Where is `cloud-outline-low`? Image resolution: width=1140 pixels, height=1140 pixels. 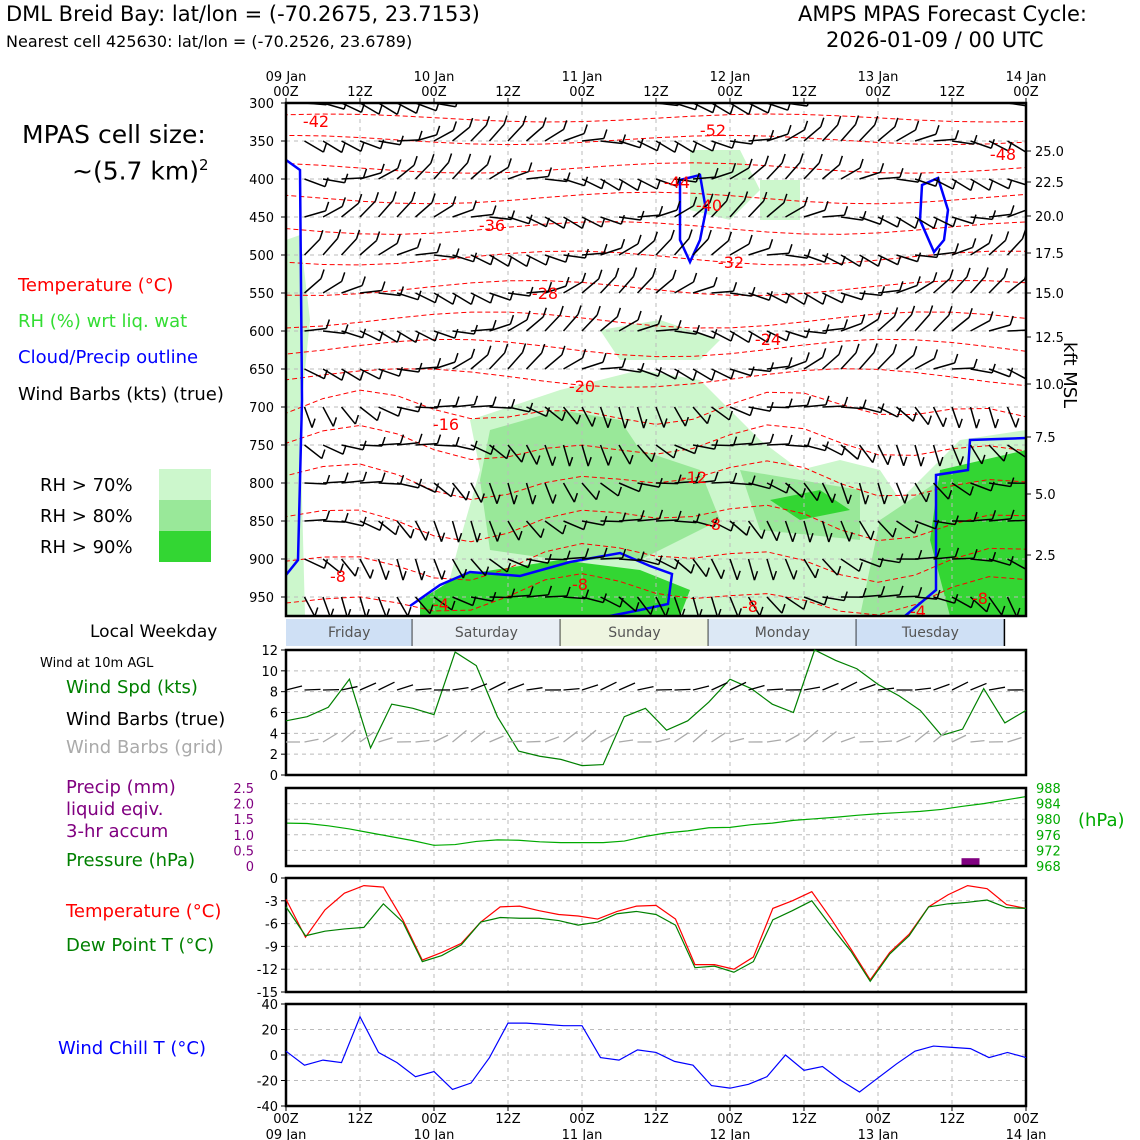 cloud-outline-low is located at coordinates (541, 583).